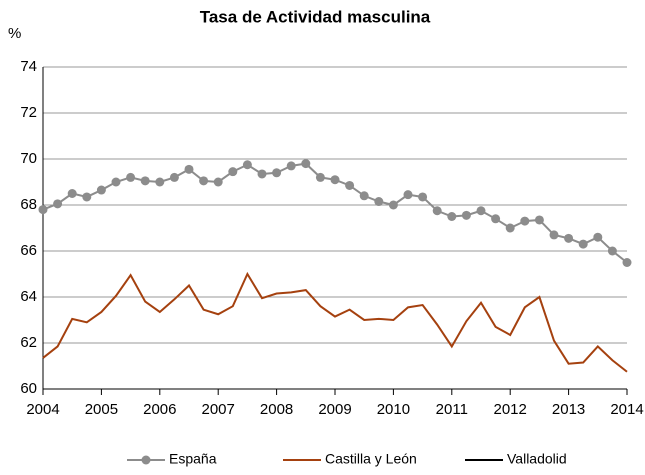 The image size is (645, 475). What do you see at coordinates (101, 409) in the screenshot?
I see `x-tick-label: 2005` at bounding box center [101, 409].